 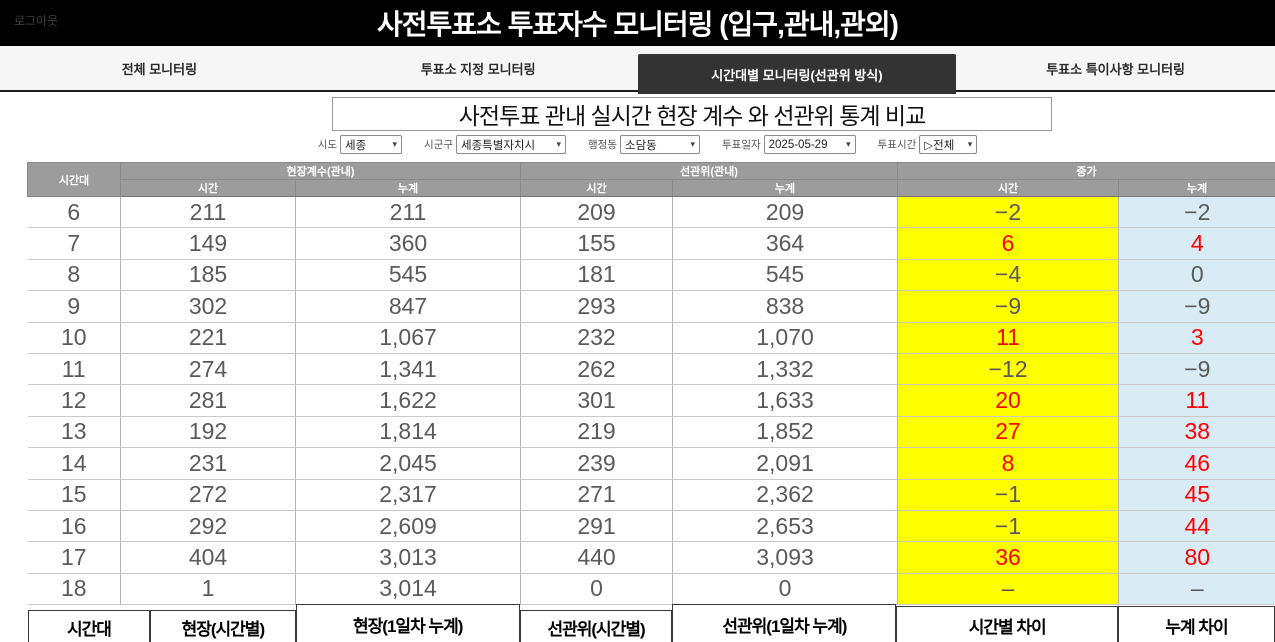 What do you see at coordinates (1196, 463) in the screenshot?
I see `diff-cum-cell: 46` at bounding box center [1196, 463].